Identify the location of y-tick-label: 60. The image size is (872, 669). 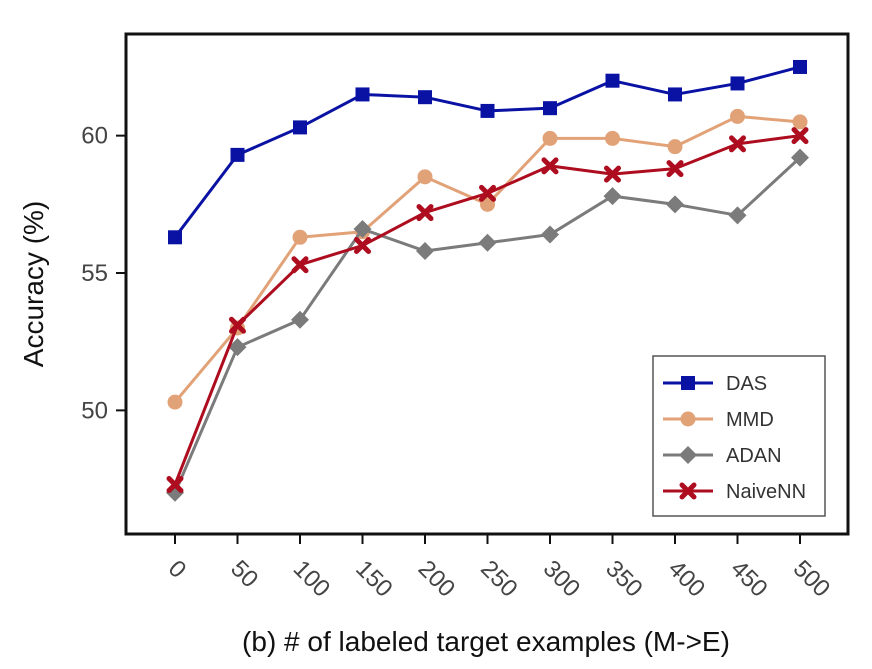
(94, 136).